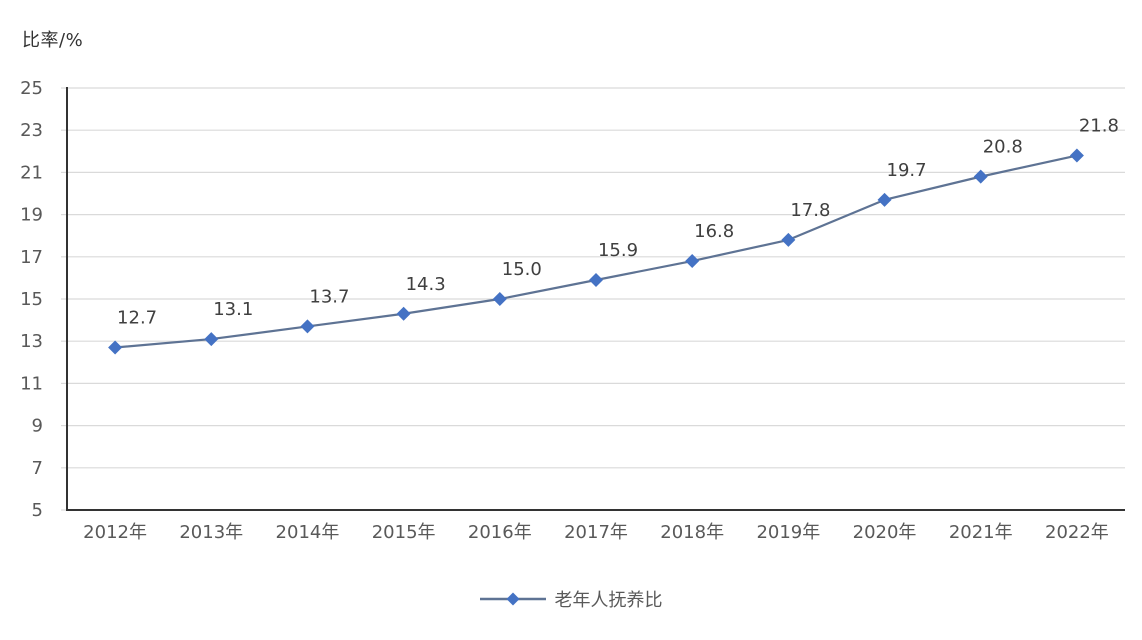  What do you see at coordinates (31, 215) in the screenshot?
I see `y-tick-label: 19` at bounding box center [31, 215].